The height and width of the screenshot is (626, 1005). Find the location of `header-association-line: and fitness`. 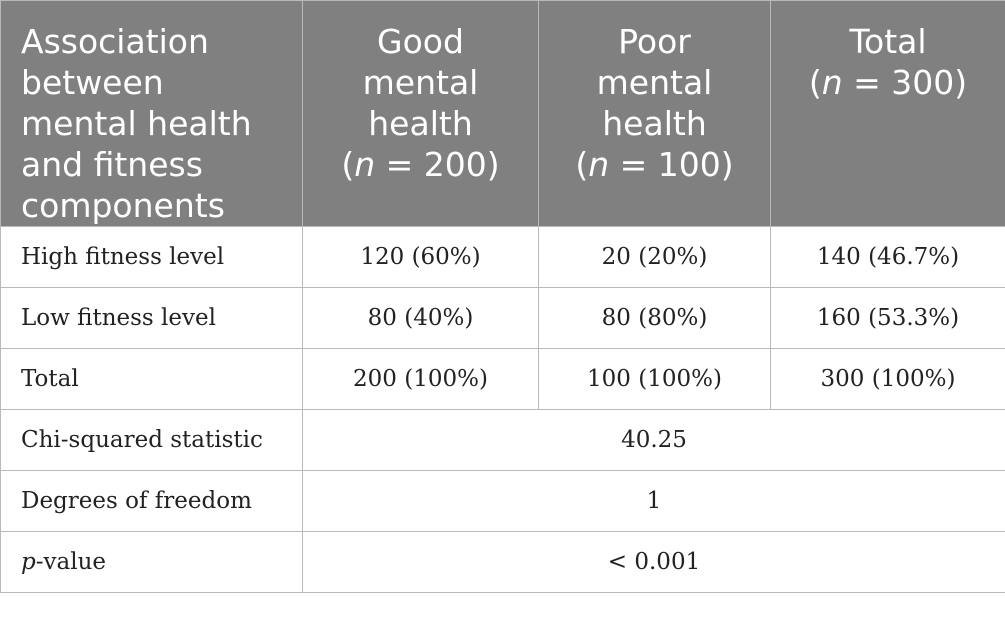

header-association-line: and fitness is located at coordinates (112, 164).